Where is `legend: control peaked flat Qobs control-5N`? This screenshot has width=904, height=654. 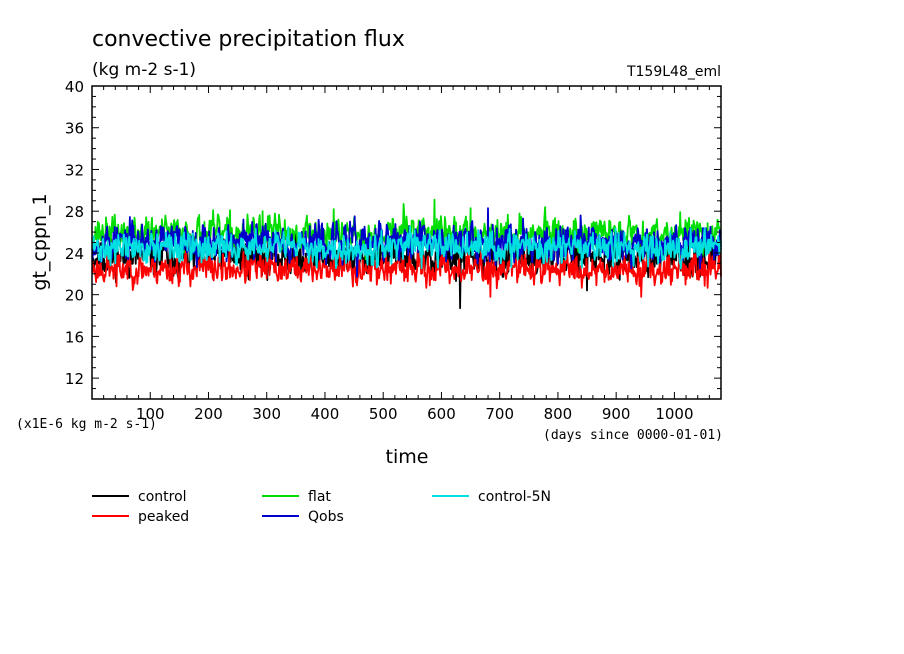 legend: control peaked flat Qobs control-5N is located at coordinates (321, 507).